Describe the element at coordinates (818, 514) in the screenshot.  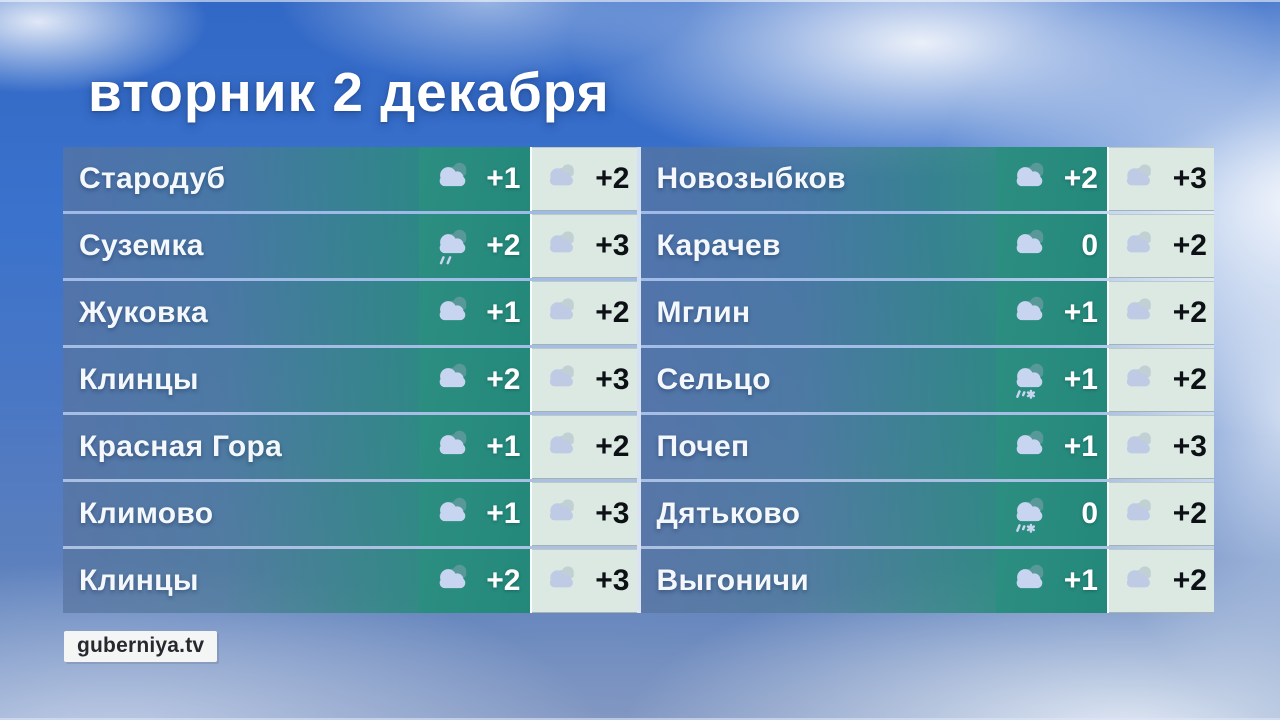
I see `city-name-cell: Дятьково` at that location.